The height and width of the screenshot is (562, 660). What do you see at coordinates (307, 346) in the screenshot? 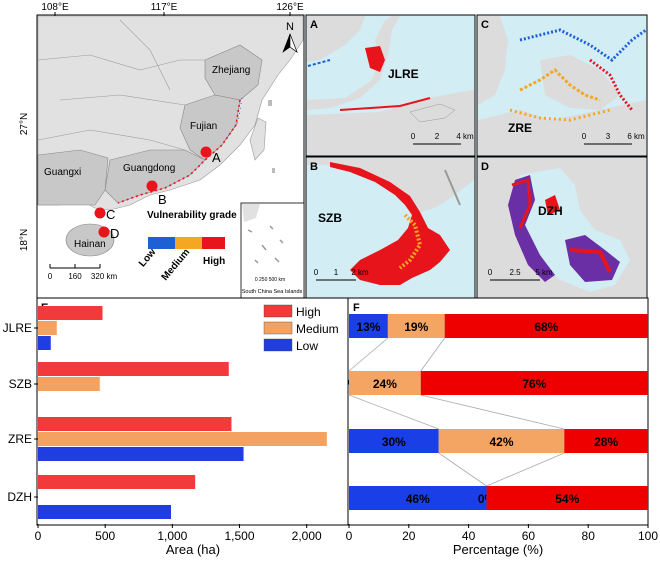
I see `legend-e-label-low: Low` at bounding box center [307, 346].